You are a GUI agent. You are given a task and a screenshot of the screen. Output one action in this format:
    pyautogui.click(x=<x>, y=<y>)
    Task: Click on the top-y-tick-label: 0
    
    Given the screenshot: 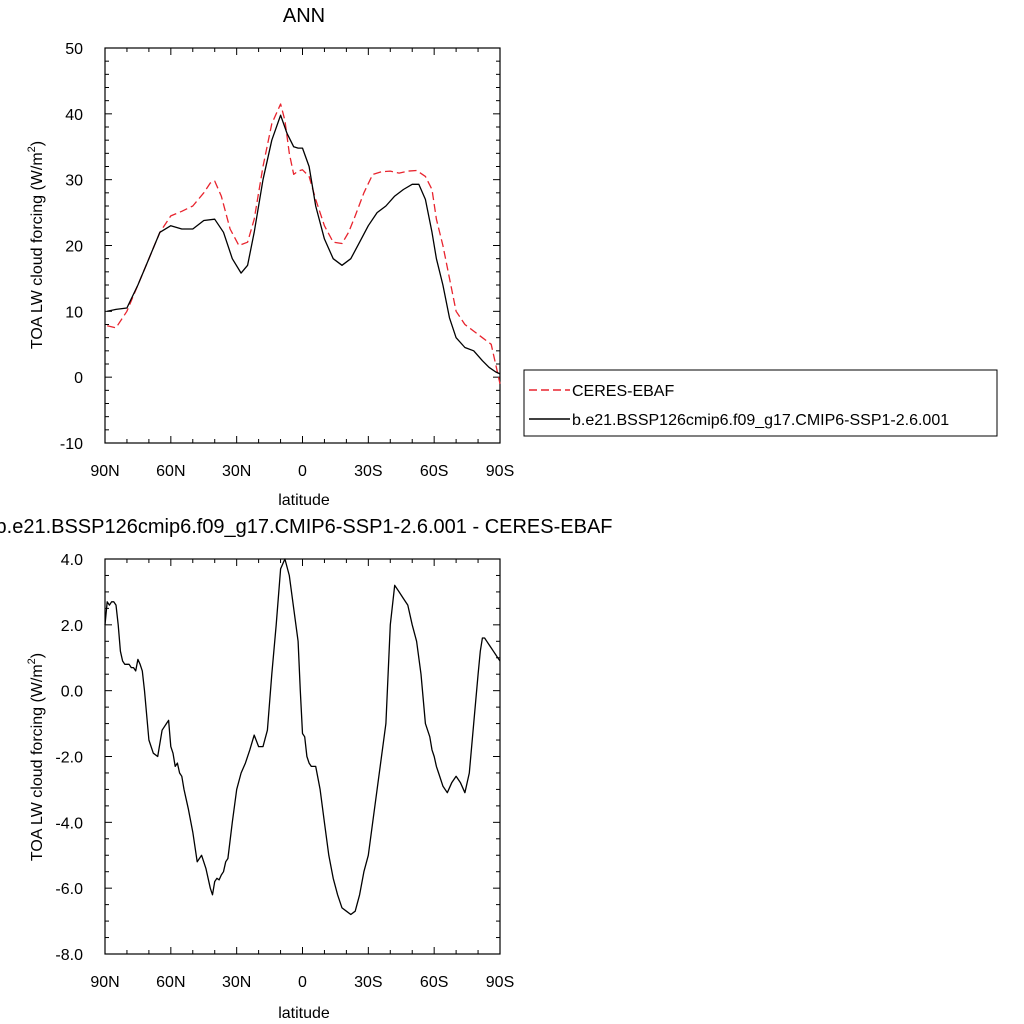 What is the action you would take?
    pyautogui.click(x=78, y=378)
    